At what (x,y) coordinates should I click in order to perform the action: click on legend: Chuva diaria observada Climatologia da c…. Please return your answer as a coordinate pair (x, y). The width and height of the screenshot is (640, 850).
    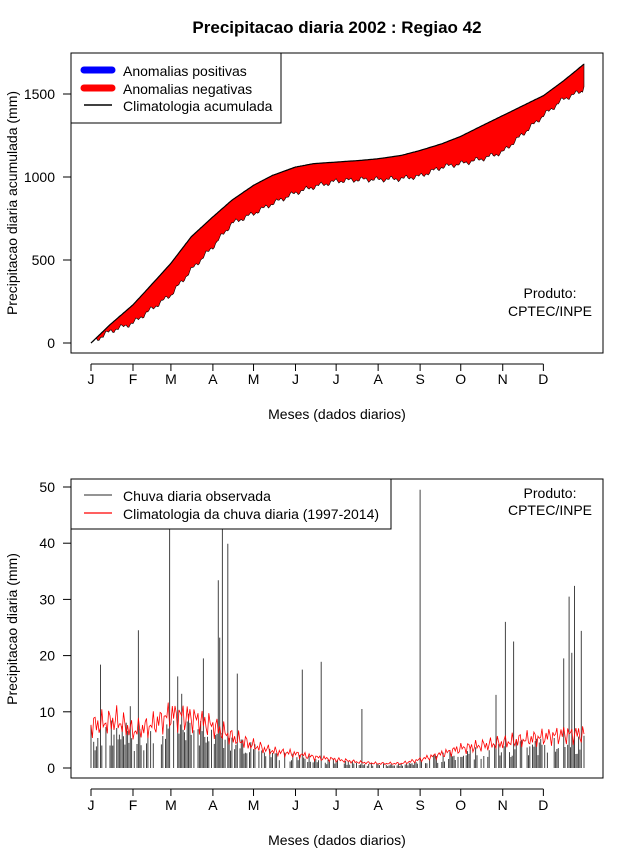
    Looking at the image, I should click on (231, 504).